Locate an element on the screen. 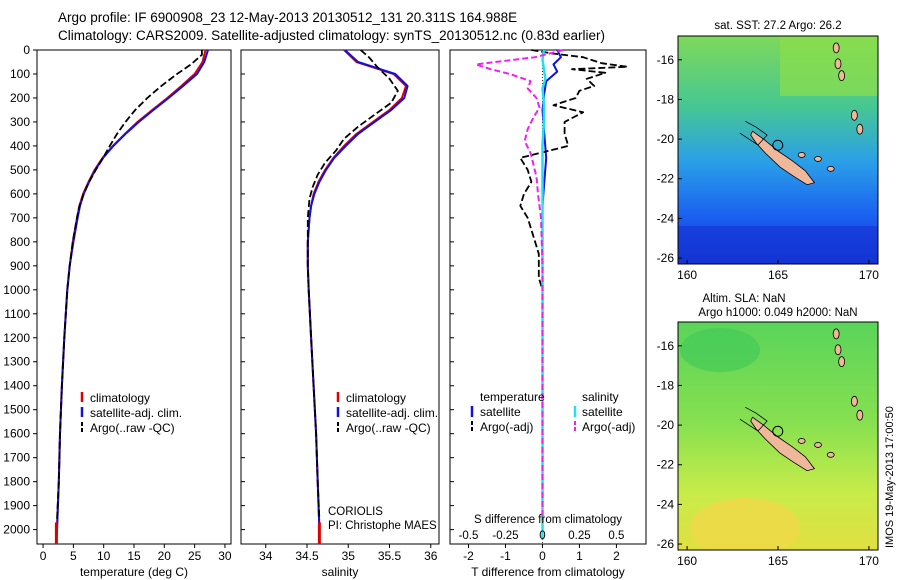  float-position-marker is located at coordinates (778, 145).